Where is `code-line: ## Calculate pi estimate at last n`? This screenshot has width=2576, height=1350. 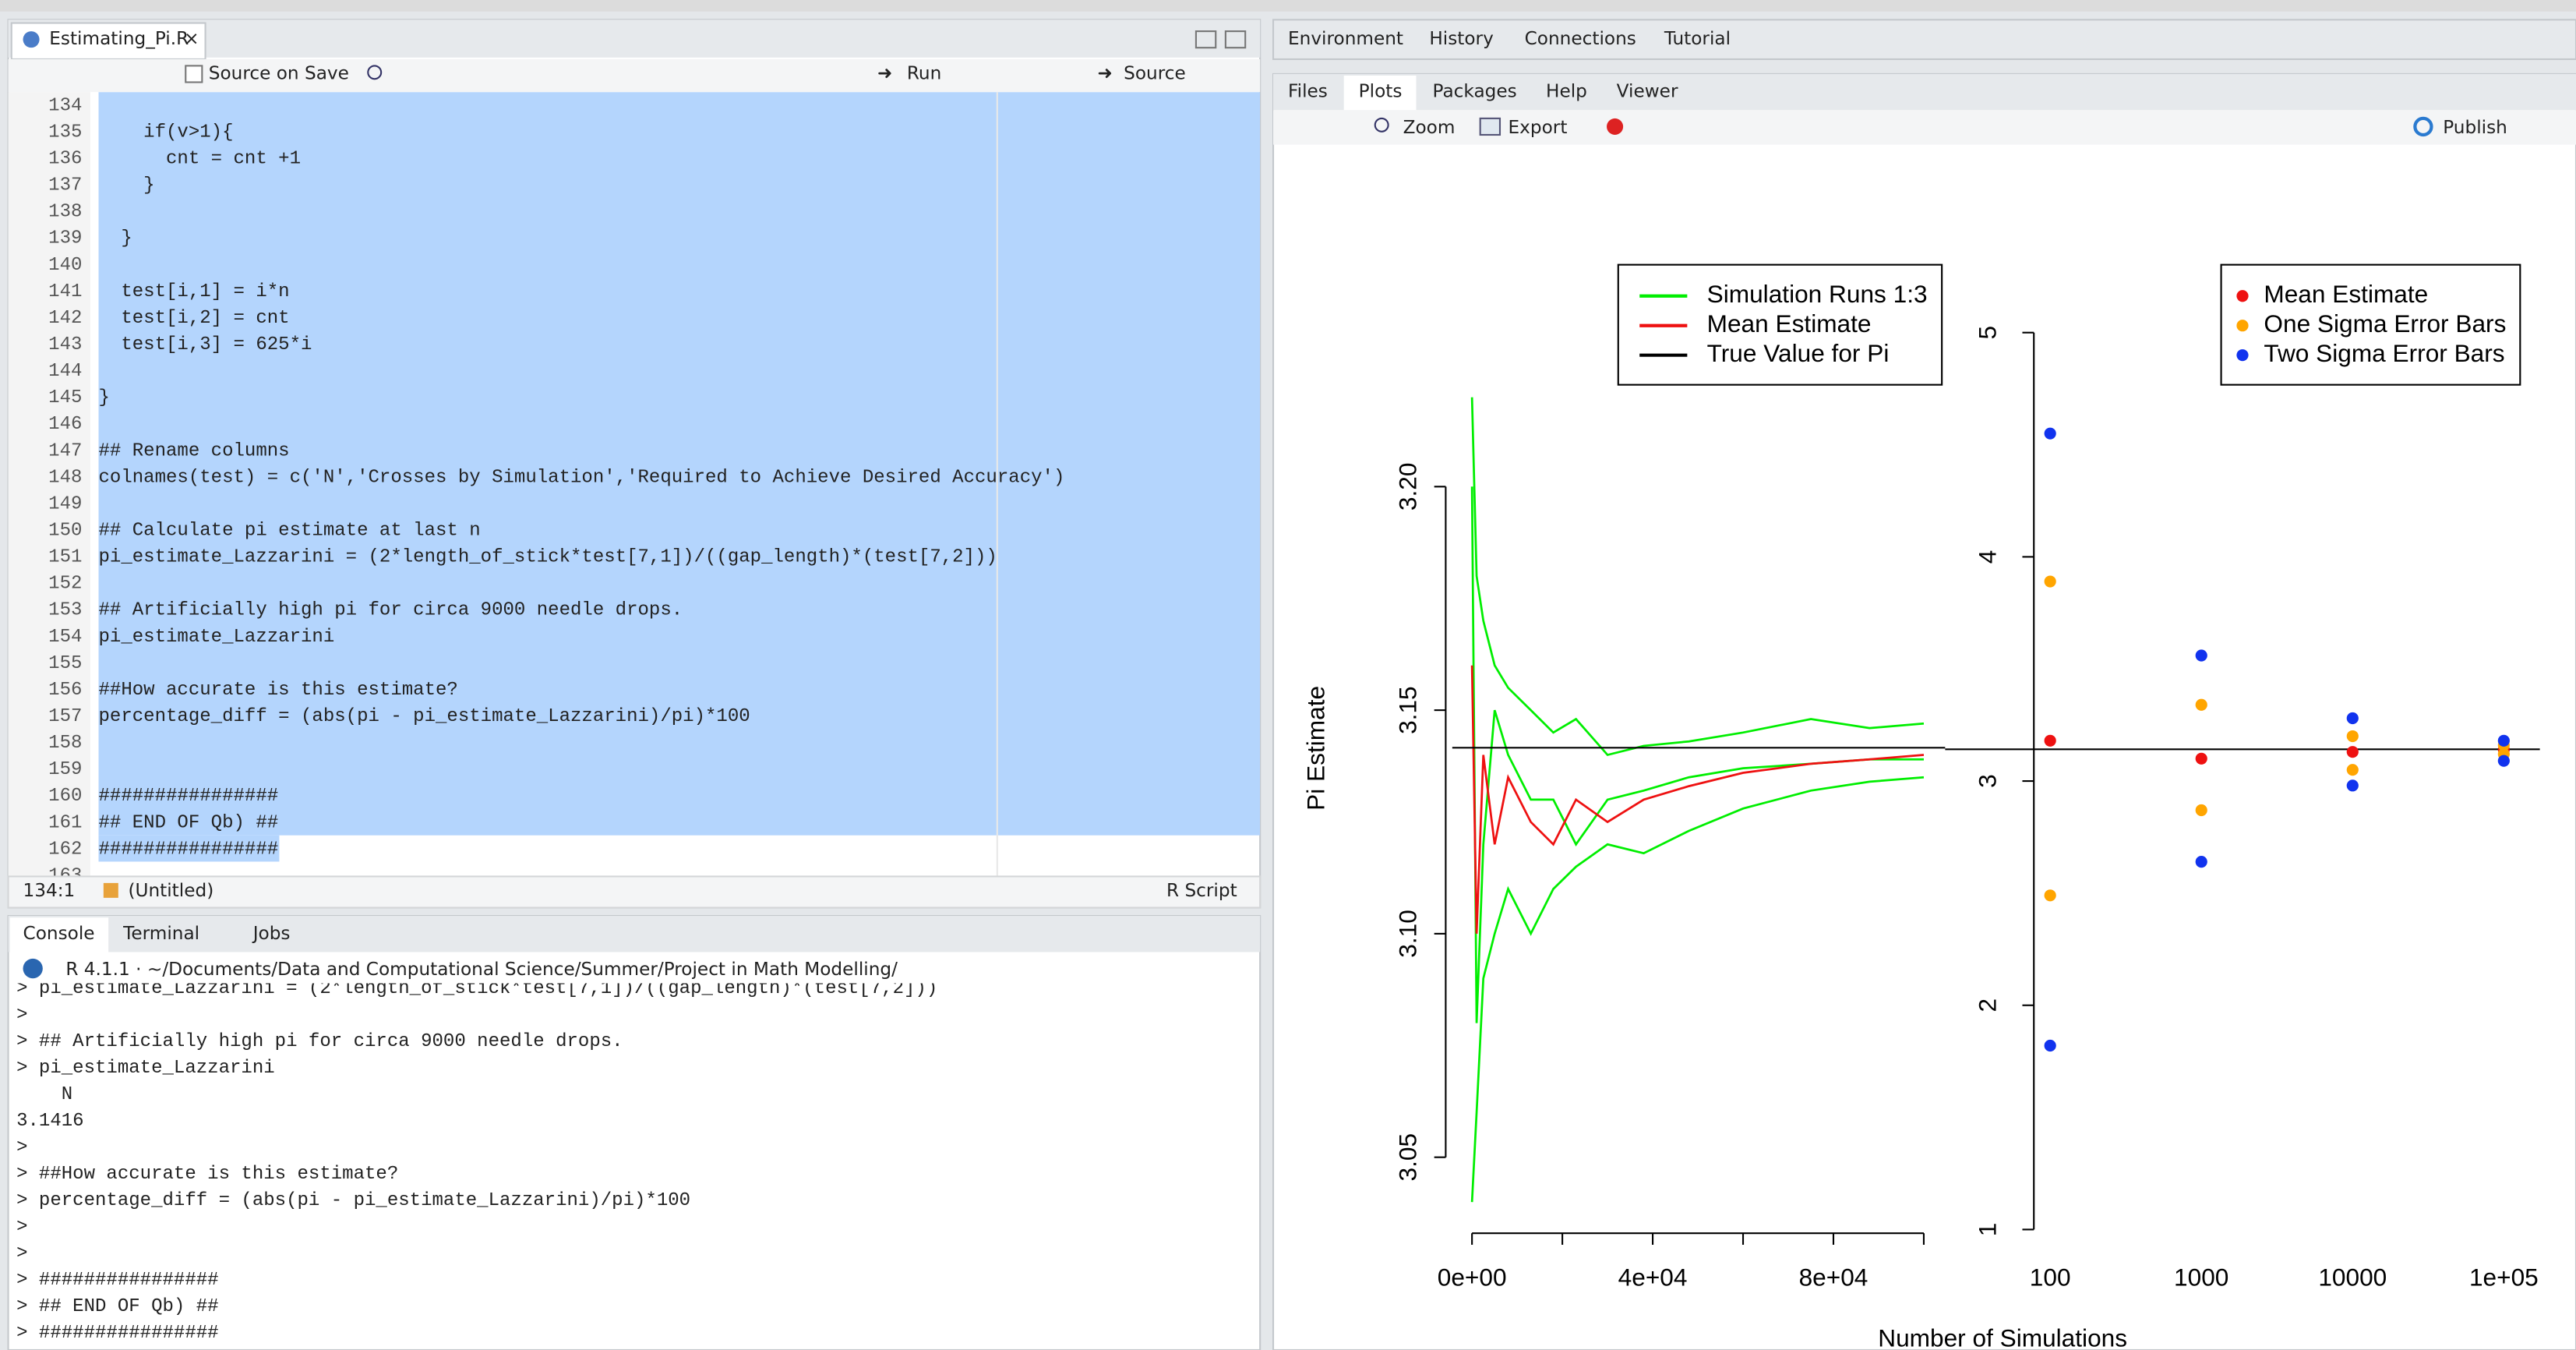 code-line: ## Calculate pi estimate at last n is located at coordinates (290, 530).